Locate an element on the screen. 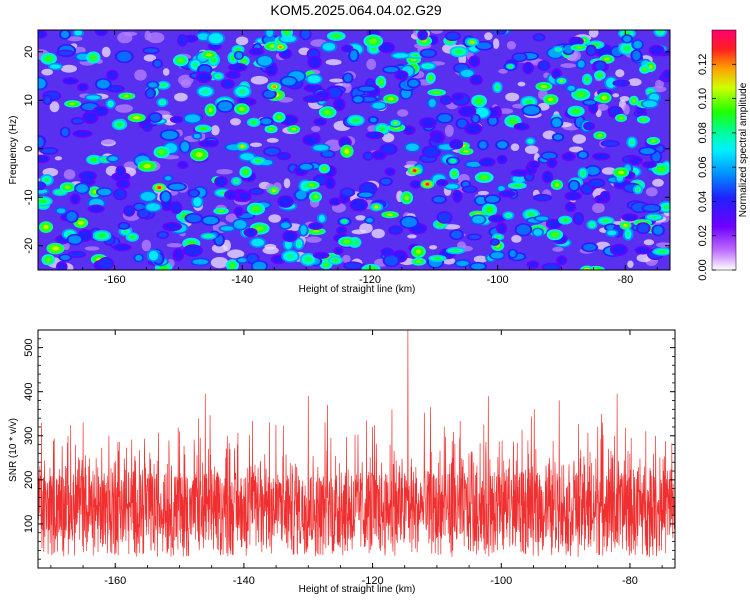  heatmap-y-tick-label: 0 is located at coordinates (29, 149).